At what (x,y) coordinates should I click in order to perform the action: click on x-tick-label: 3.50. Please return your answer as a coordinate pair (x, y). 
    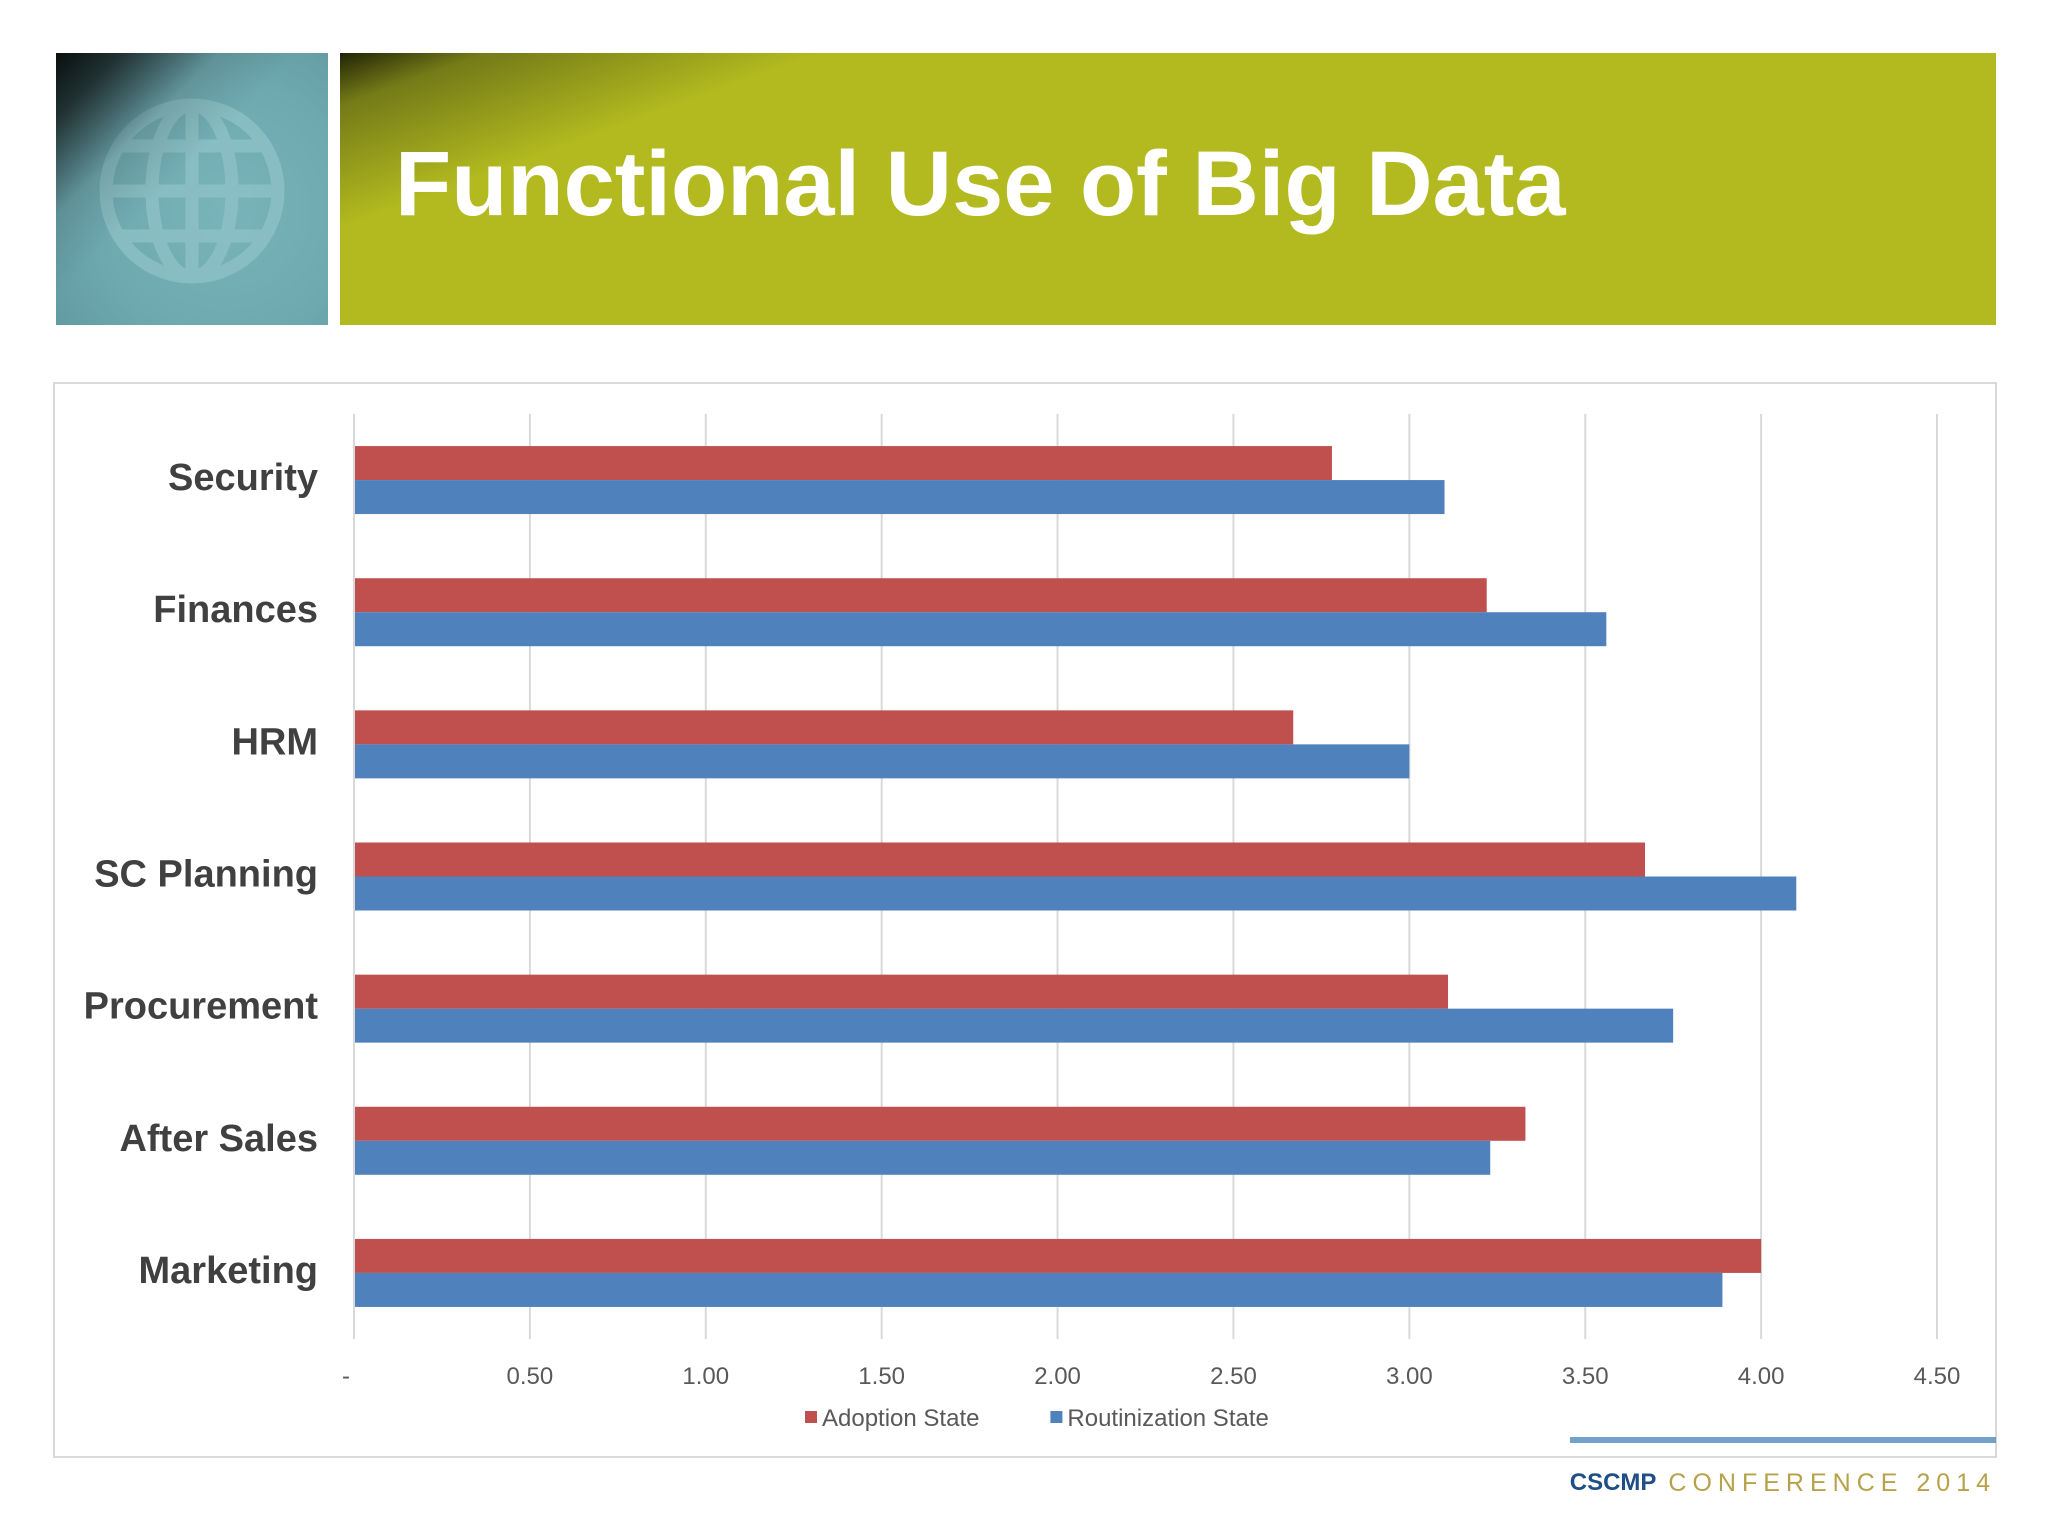
    Looking at the image, I should click on (1585, 1376).